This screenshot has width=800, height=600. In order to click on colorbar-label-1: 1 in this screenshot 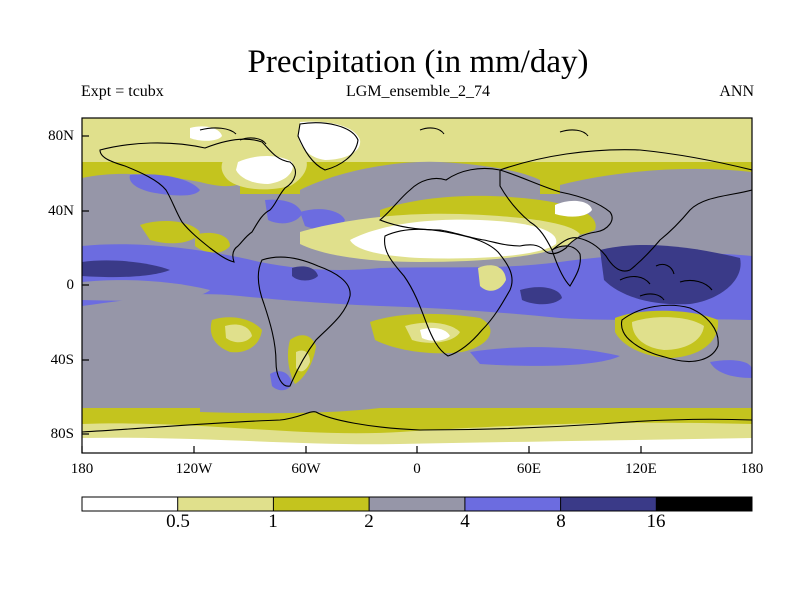, I will do `click(273, 521)`.